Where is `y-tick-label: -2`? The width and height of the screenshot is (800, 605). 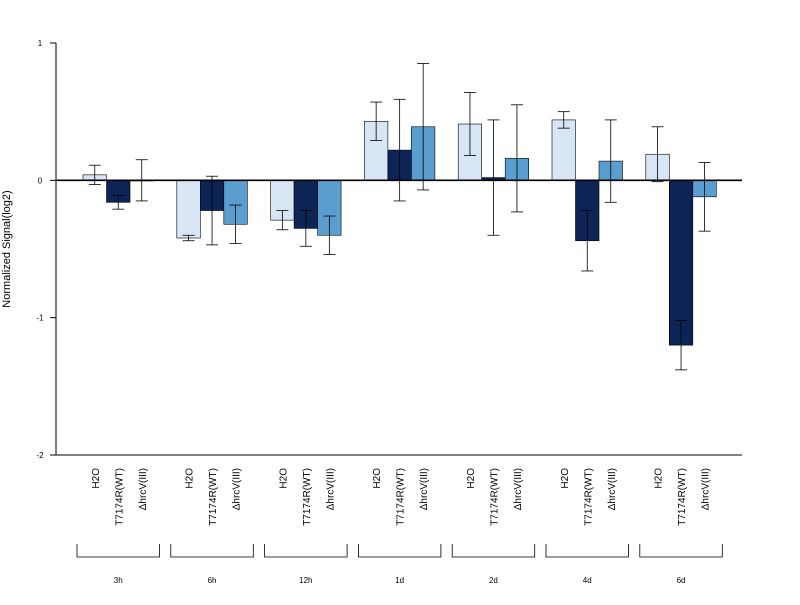 y-tick-label: -2 is located at coordinates (40, 455).